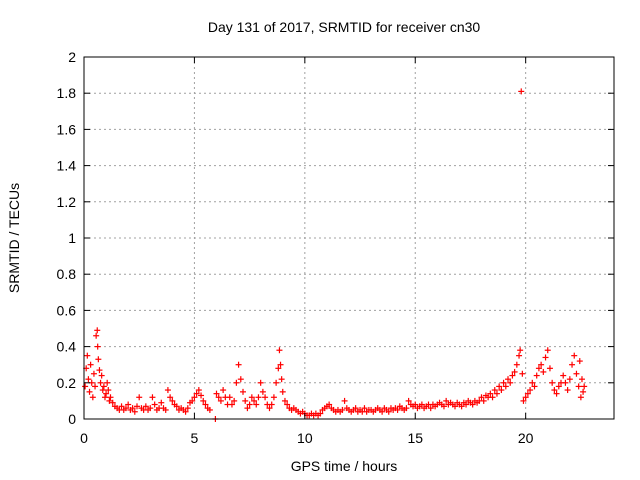 This screenshot has width=640, height=480. Describe the element at coordinates (67, 202) in the screenshot. I see `y-tick-label-6: 1.2` at that location.